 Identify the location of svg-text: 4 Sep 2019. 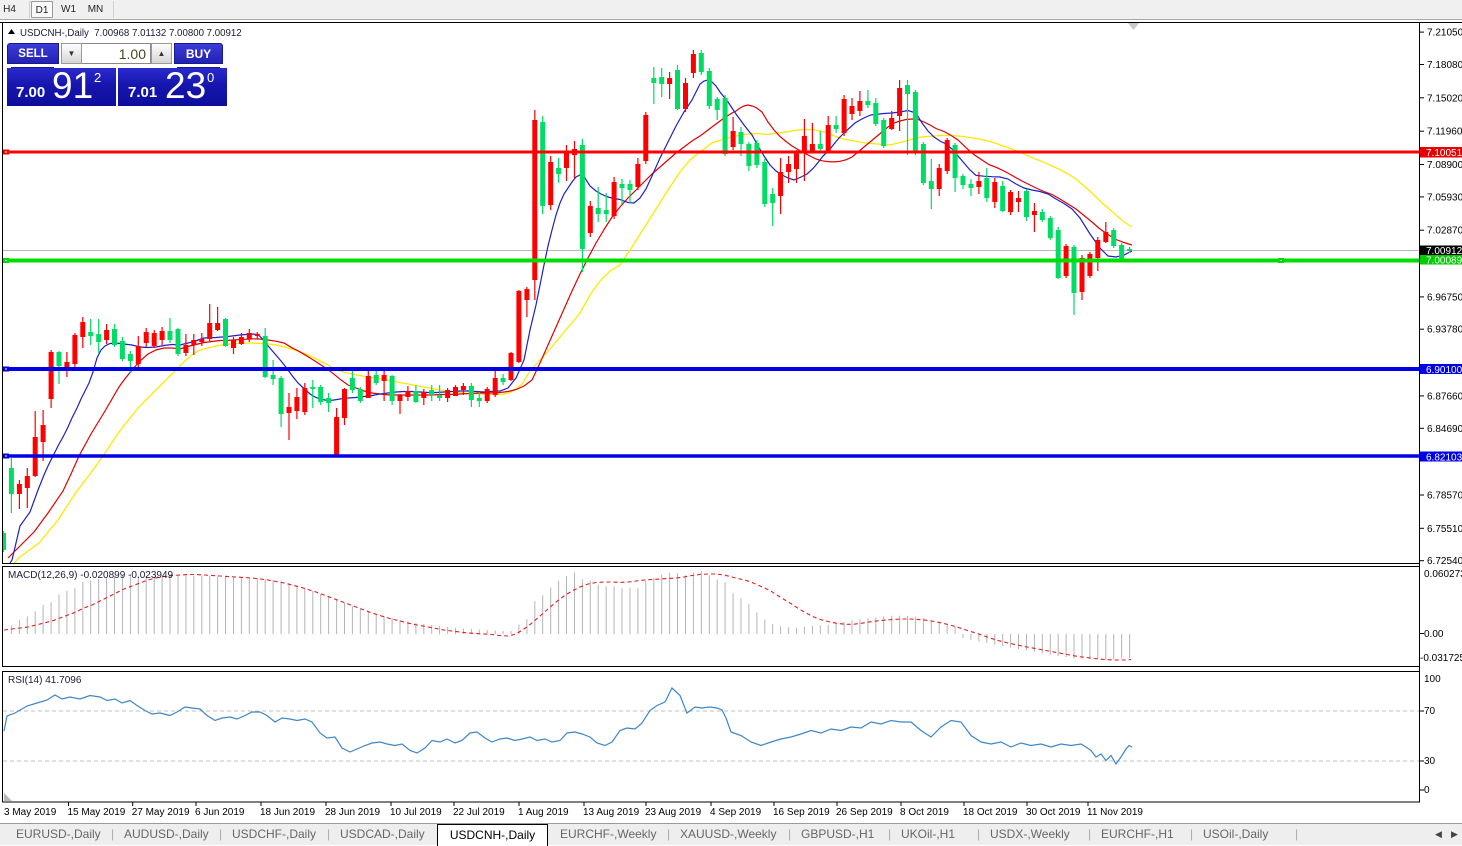
(736, 812).